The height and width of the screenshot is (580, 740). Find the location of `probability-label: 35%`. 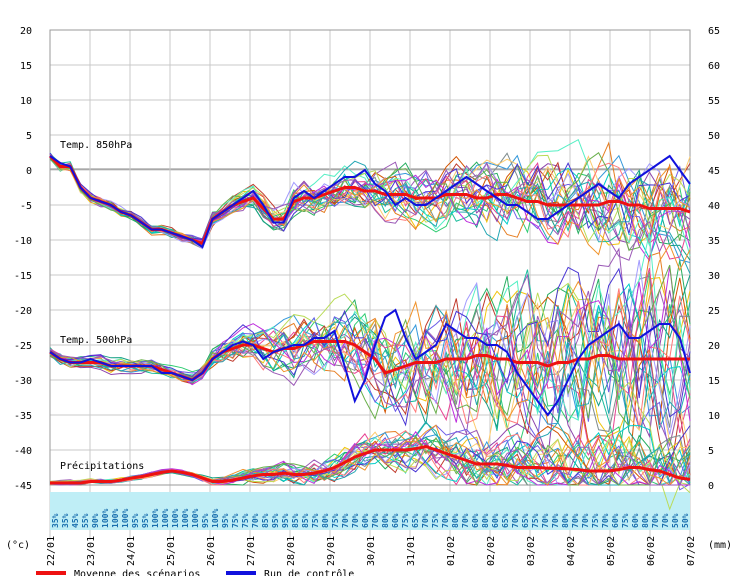

probability-label: 35% is located at coordinates (55, 520).